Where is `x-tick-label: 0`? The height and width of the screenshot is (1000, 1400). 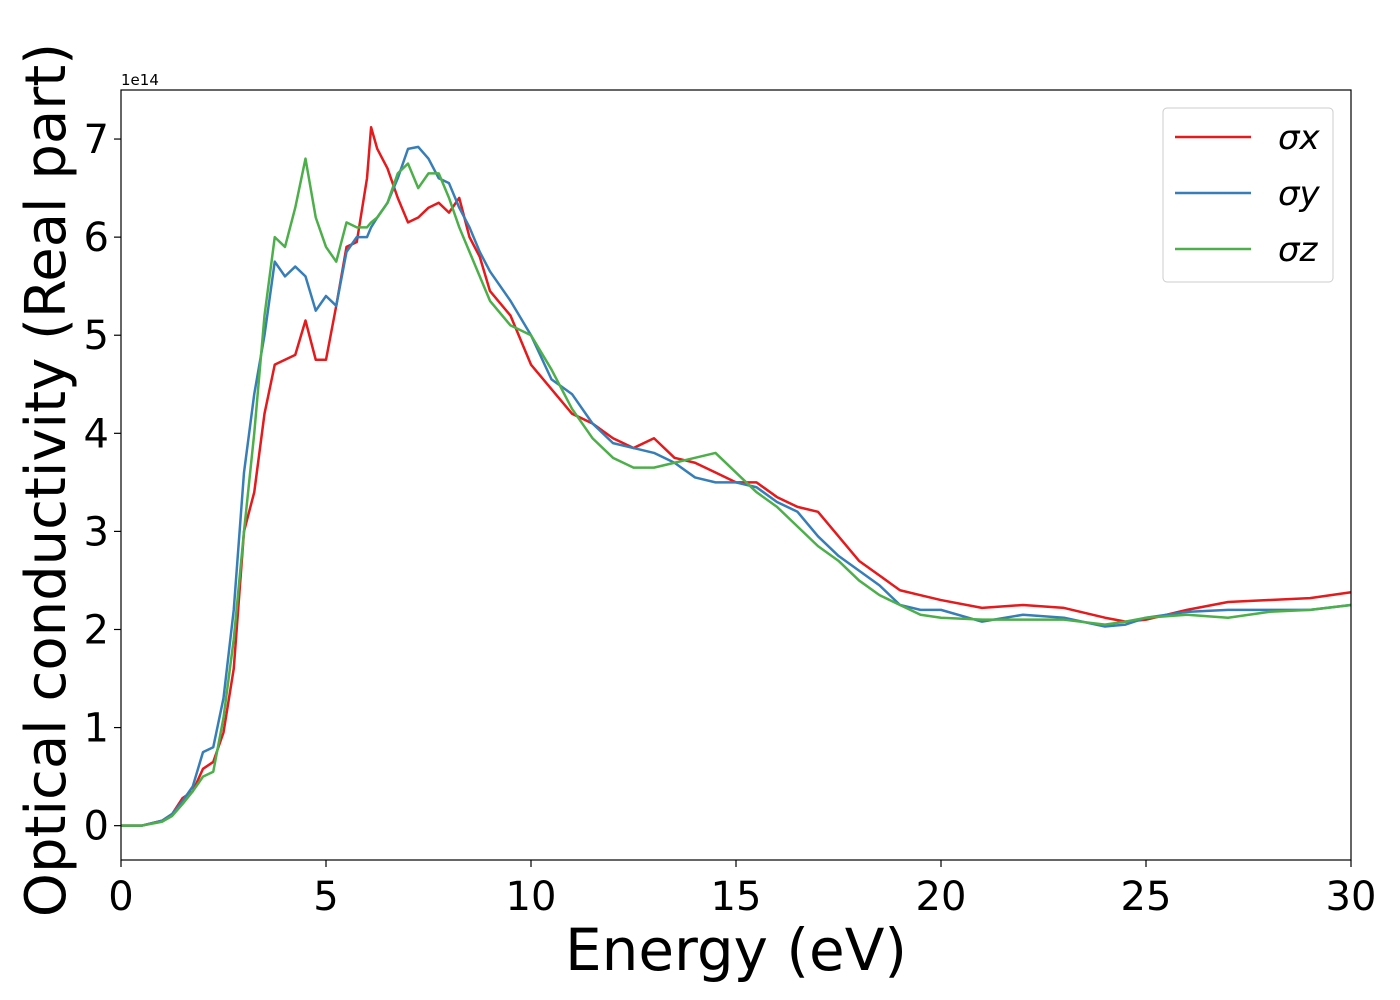 x-tick-label: 0 is located at coordinates (120, 897).